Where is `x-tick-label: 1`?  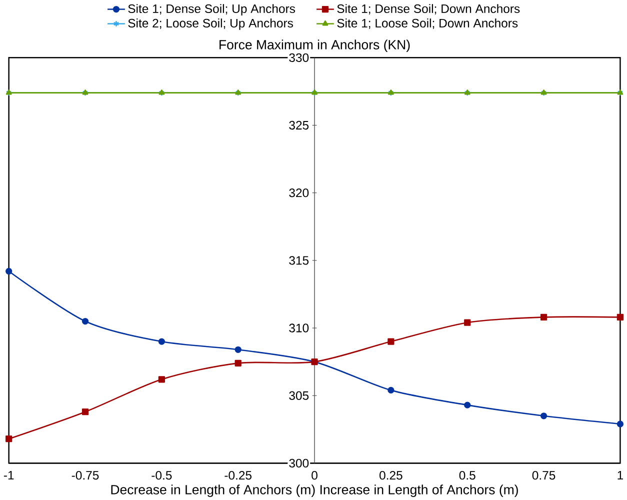
x-tick-label: 1 is located at coordinates (621, 475).